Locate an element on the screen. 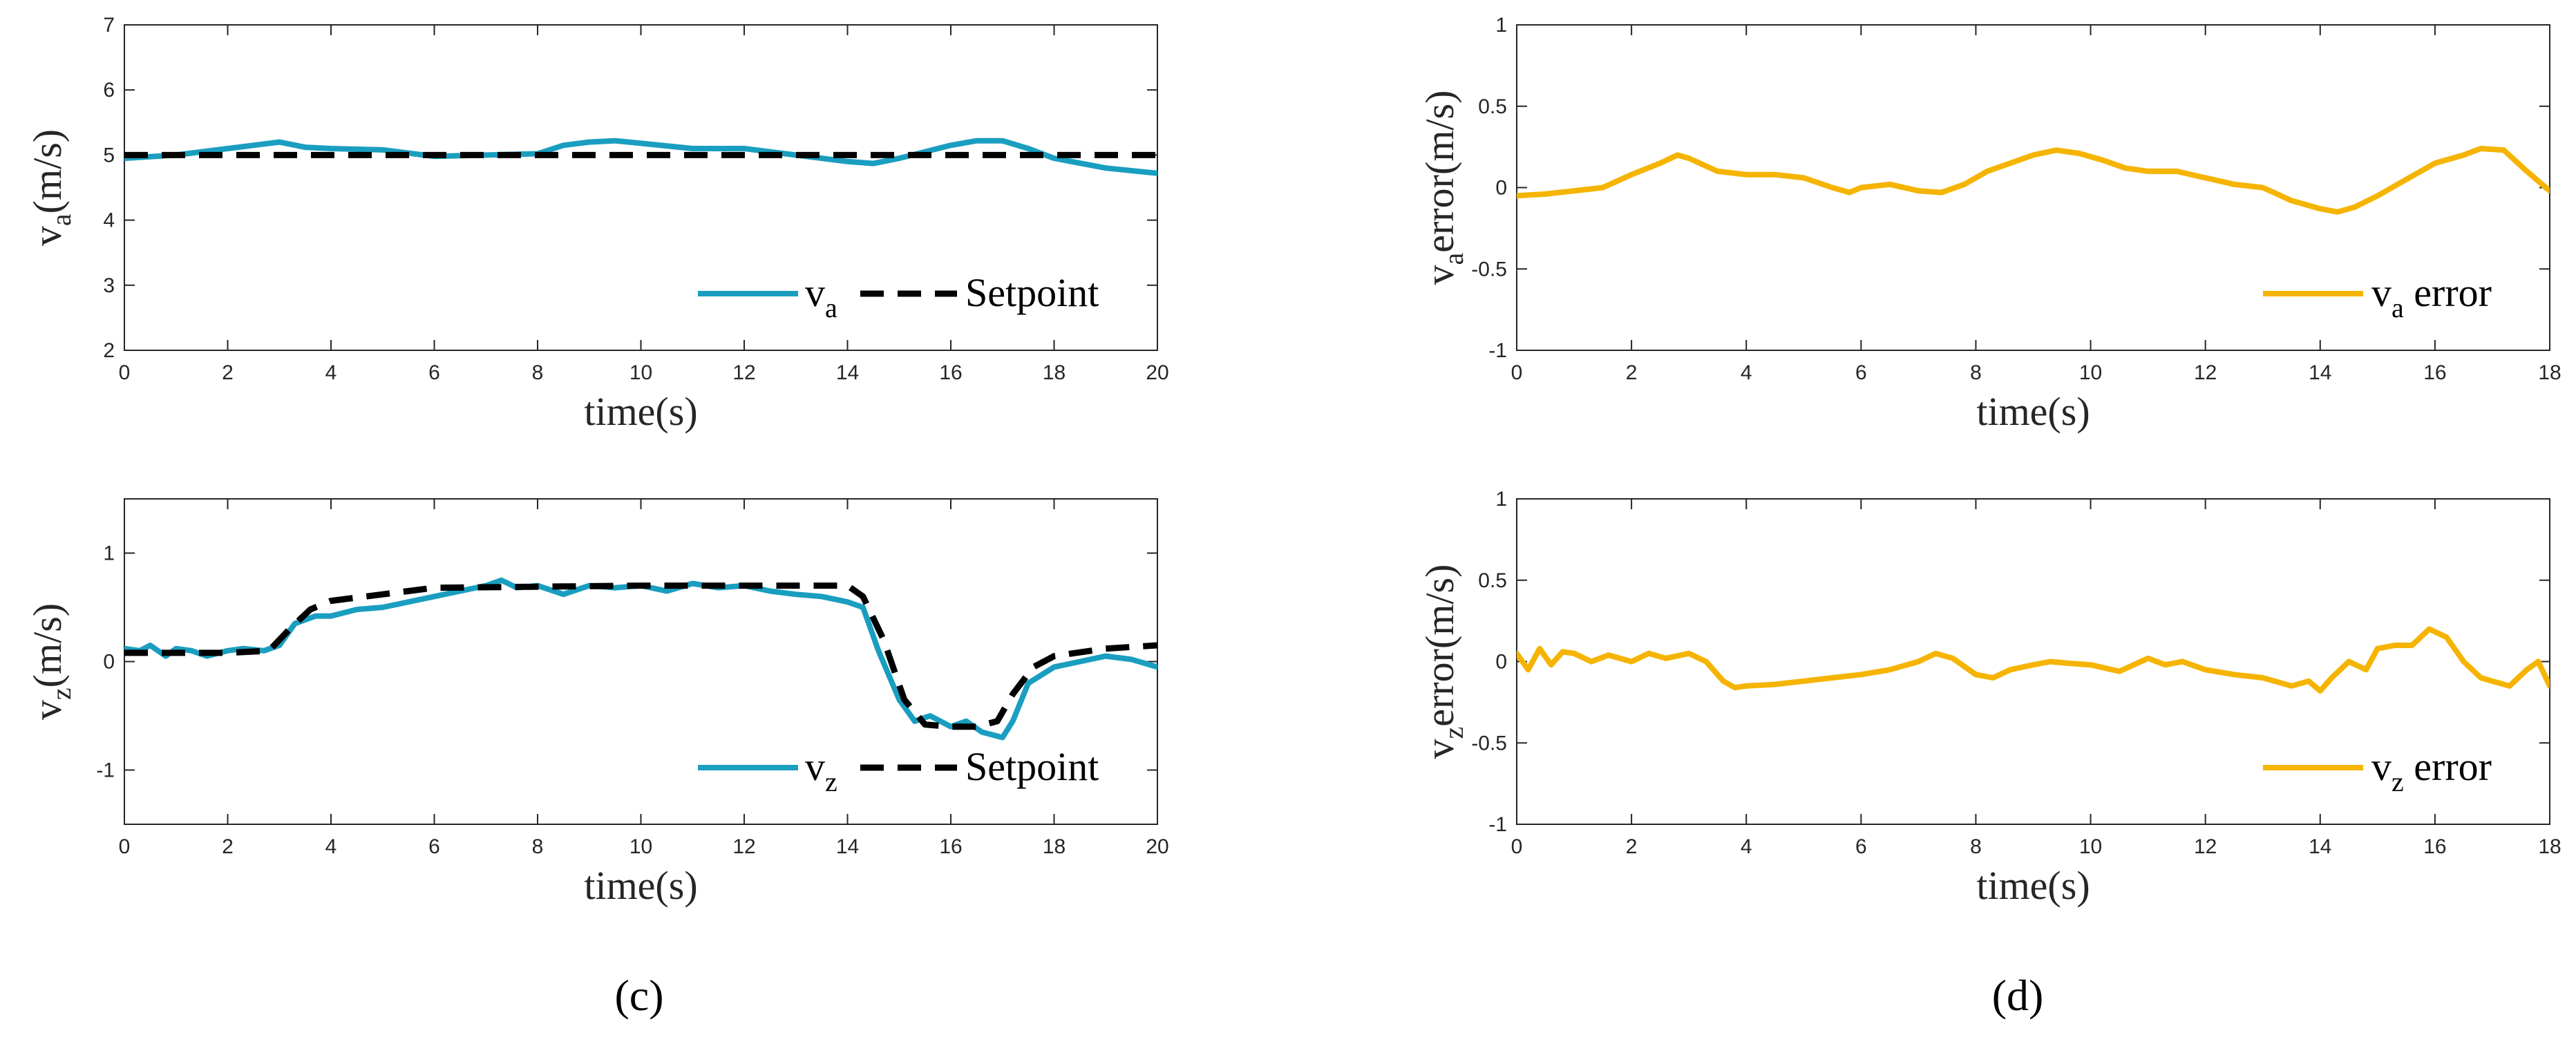  legend: vz Setpoint is located at coordinates (898, 771).